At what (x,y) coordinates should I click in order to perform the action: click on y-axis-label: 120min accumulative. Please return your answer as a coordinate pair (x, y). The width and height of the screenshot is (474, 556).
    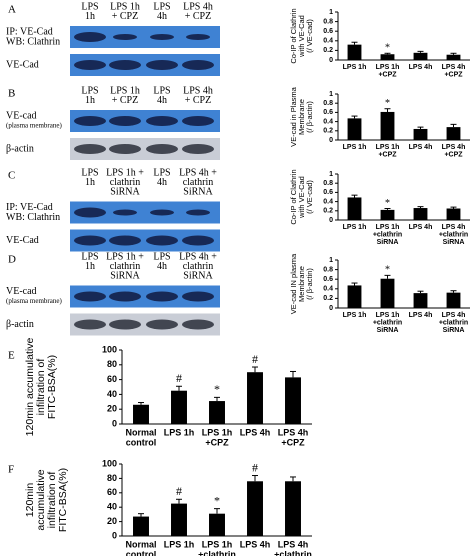
    Looking at the image, I should click on (30, 387).